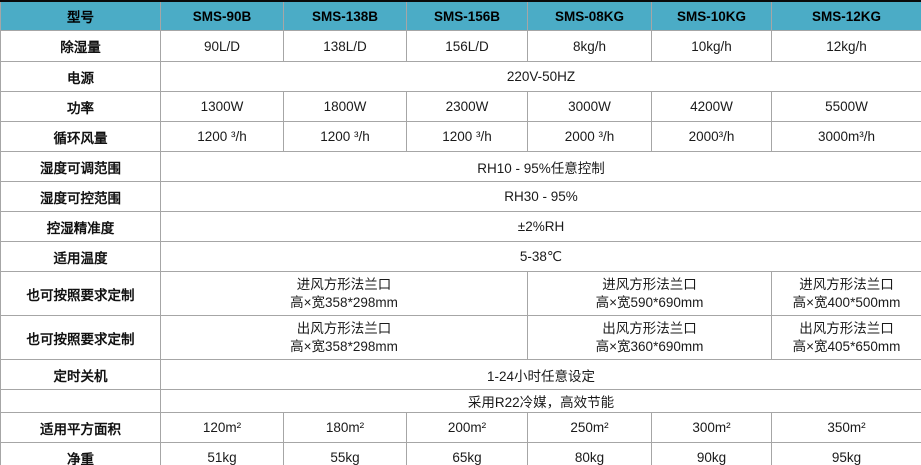 The width and height of the screenshot is (921, 465). What do you see at coordinates (80, 226) in the screenshot?
I see `row-label: 控湿精准度` at bounding box center [80, 226].